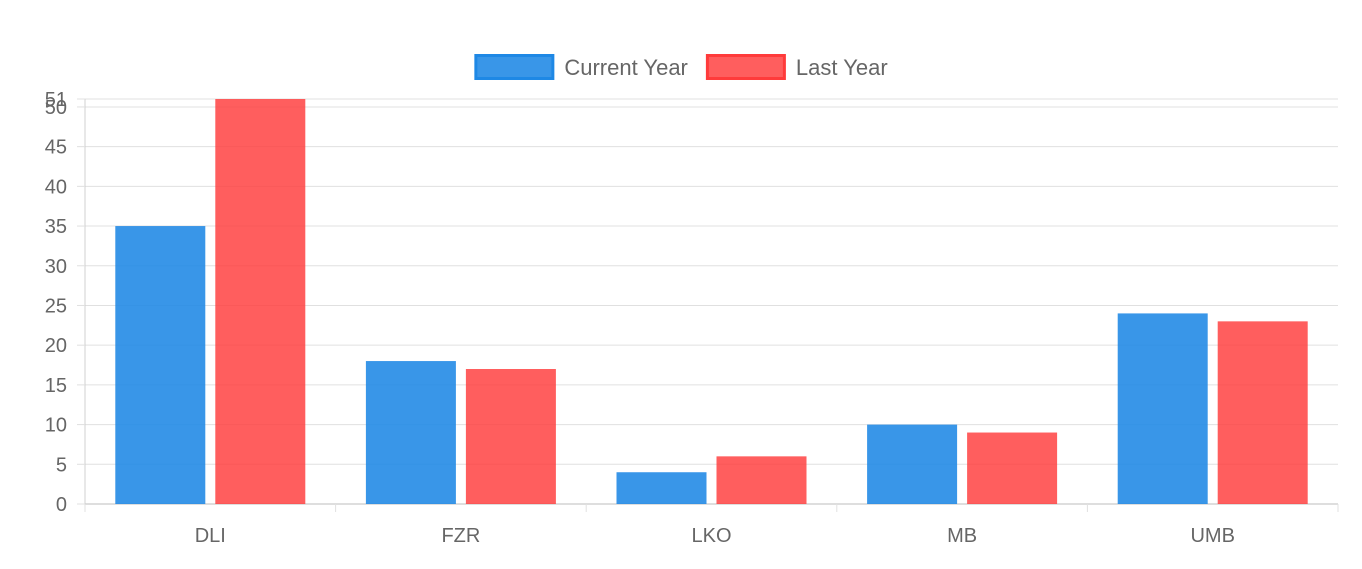  What do you see at coordinates (56, 426) in the screenshot?
I see `y-tick-label: 10` at bounding box center [56, 426].